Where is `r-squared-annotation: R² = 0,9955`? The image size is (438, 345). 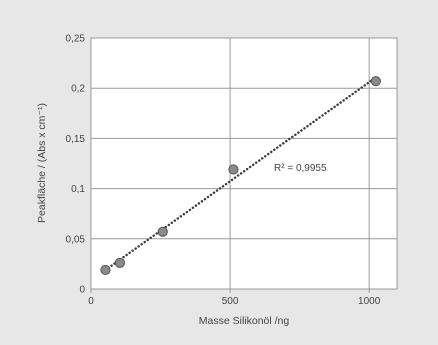
r-squared-annotation: R² = 0,9955 is located at coordinates (300, 168).